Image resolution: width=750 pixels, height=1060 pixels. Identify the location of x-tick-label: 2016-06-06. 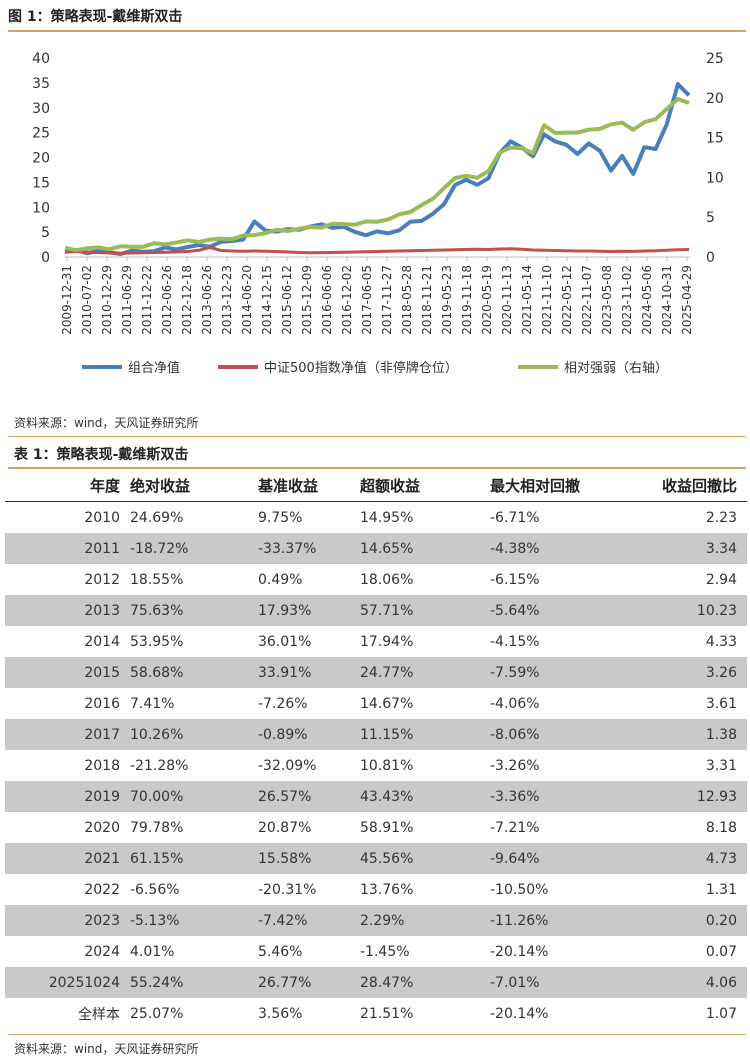
(327, 300).